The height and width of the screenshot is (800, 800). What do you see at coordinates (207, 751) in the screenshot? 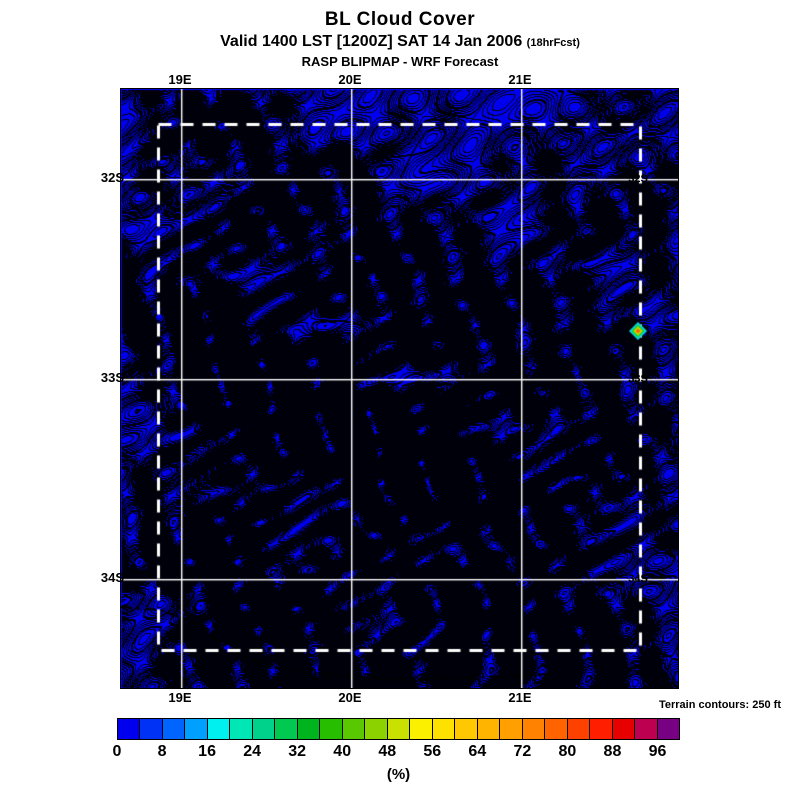
I see `colorbar-tick-16: 16` at bounding box center [207, 751].